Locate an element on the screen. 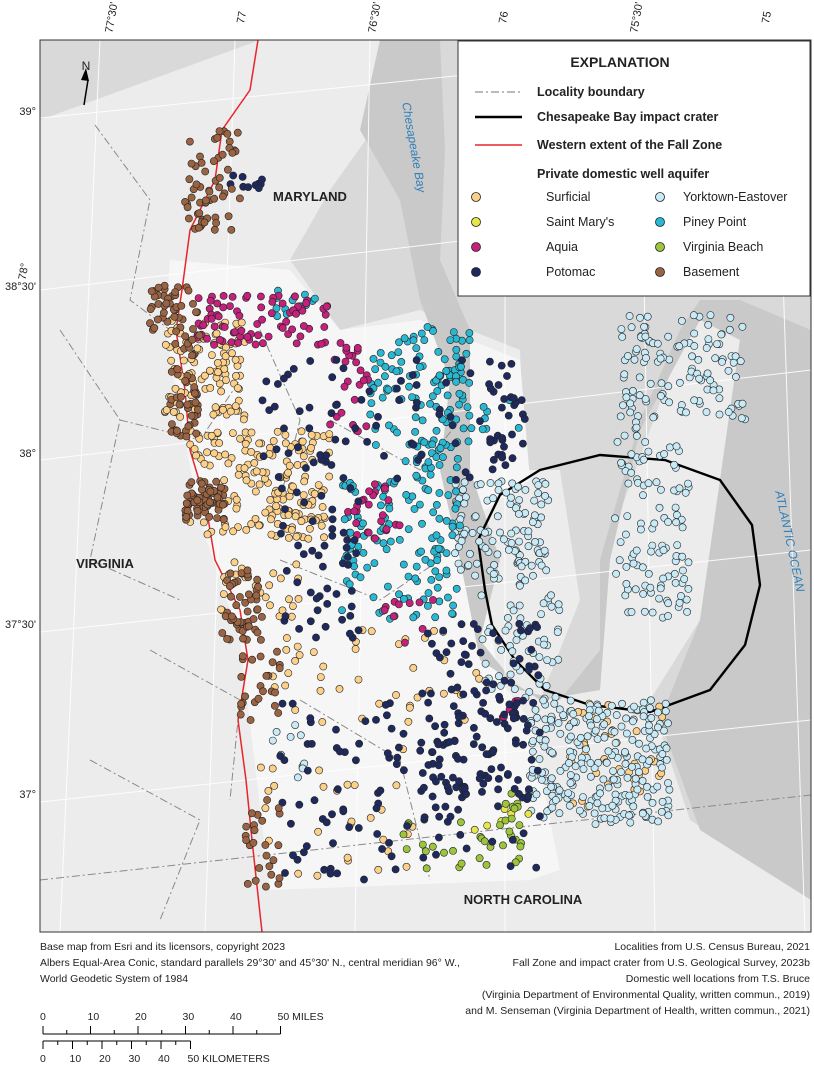 This screenshot has width=814, height=1071. north-arrow: N is located at coordinates (85, 82).